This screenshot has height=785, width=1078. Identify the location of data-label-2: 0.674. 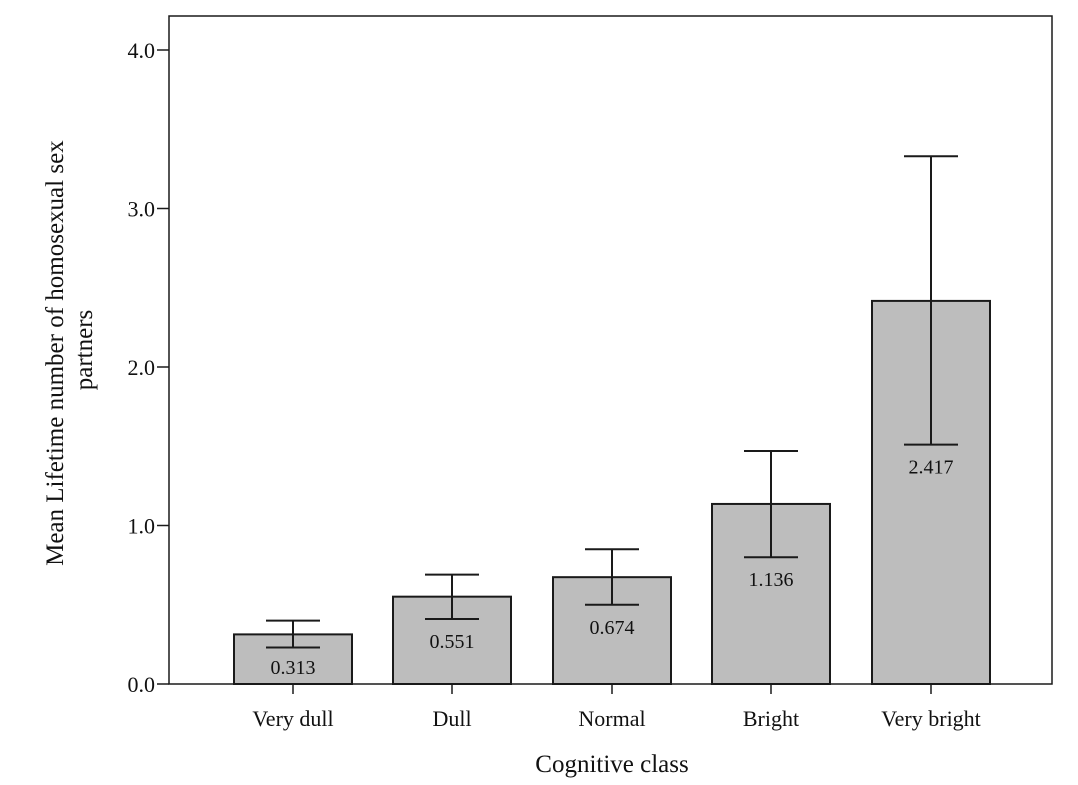
(612, 628).